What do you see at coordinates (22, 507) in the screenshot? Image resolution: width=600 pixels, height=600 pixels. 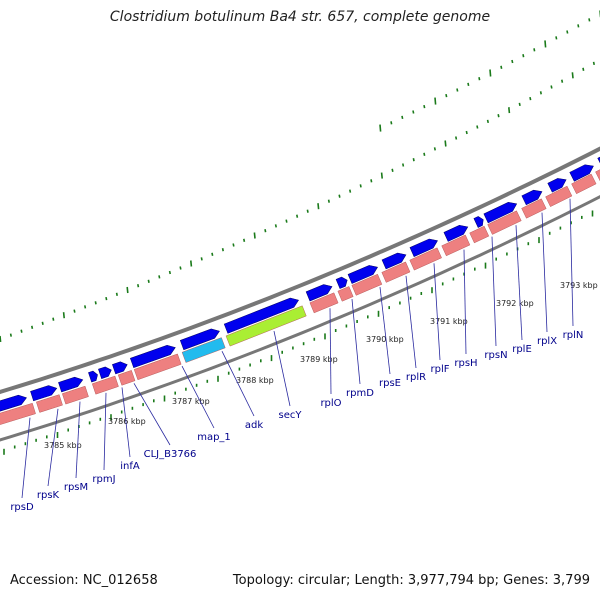 I see `gene-label: rpsD` at bounding box center [22, 507].